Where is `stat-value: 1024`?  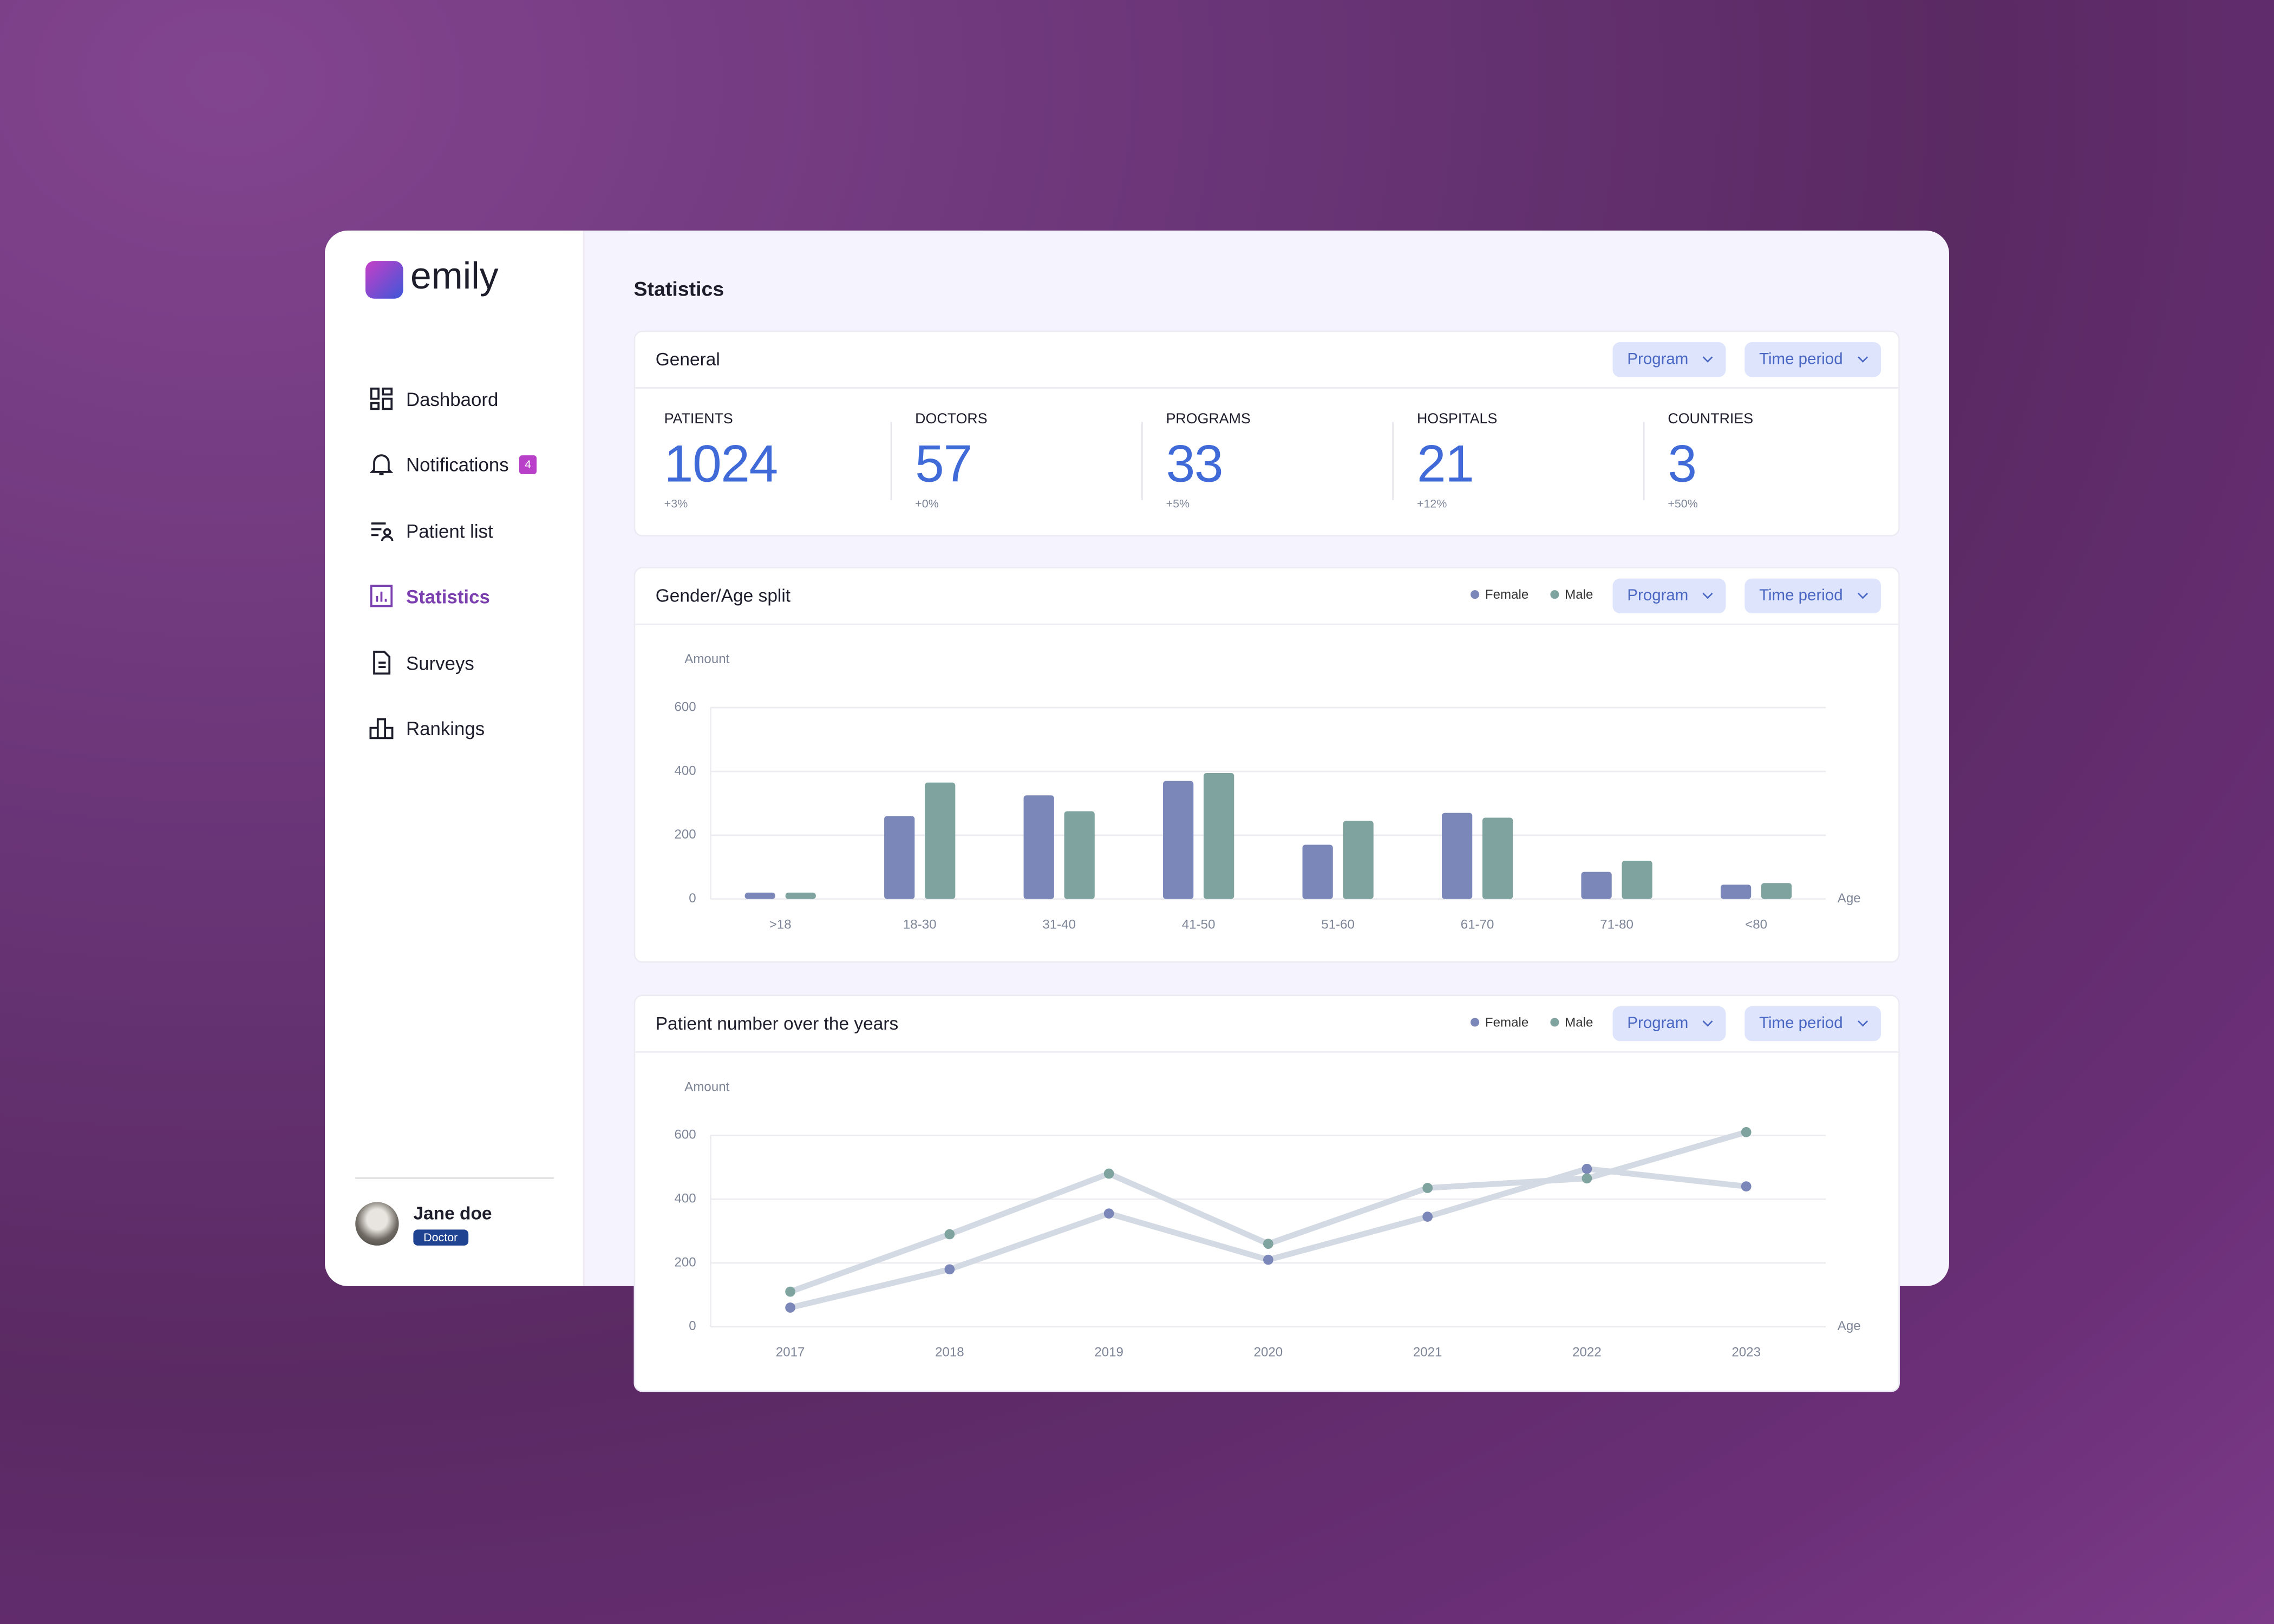 stat-value: 1024 is located at coordinates (722, 463).